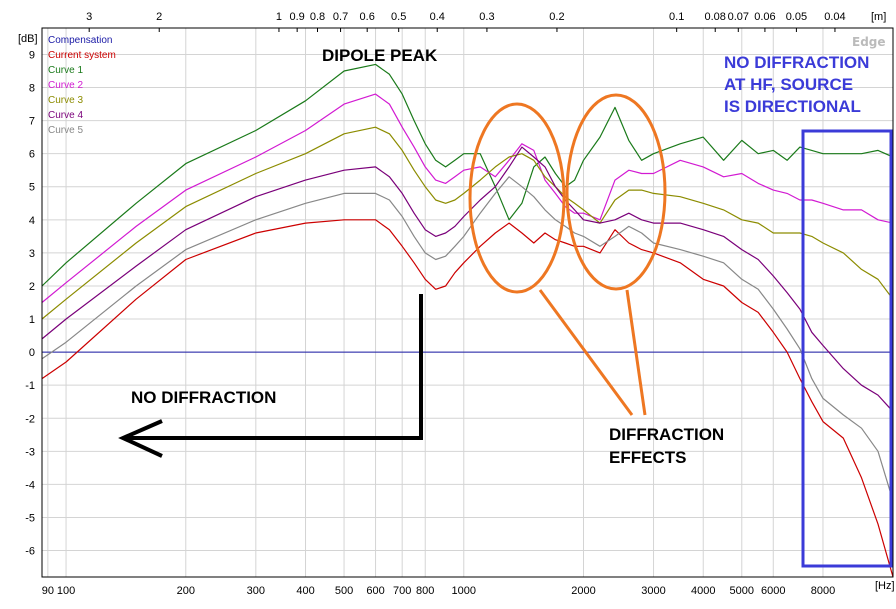 This screenshot has width=896, height=609. I want to click on top-tick-label: 0.2, so click(556, 17).